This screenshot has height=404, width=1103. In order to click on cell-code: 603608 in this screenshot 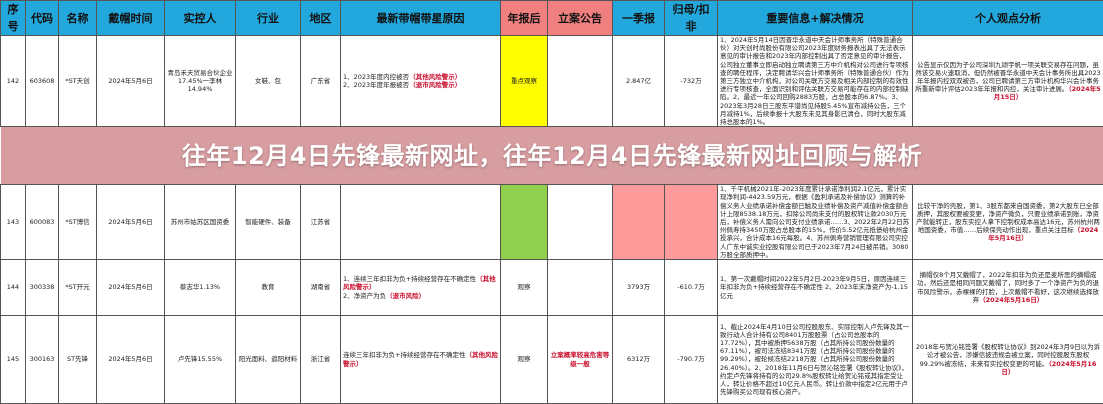, I will do `click(42, 81)`.